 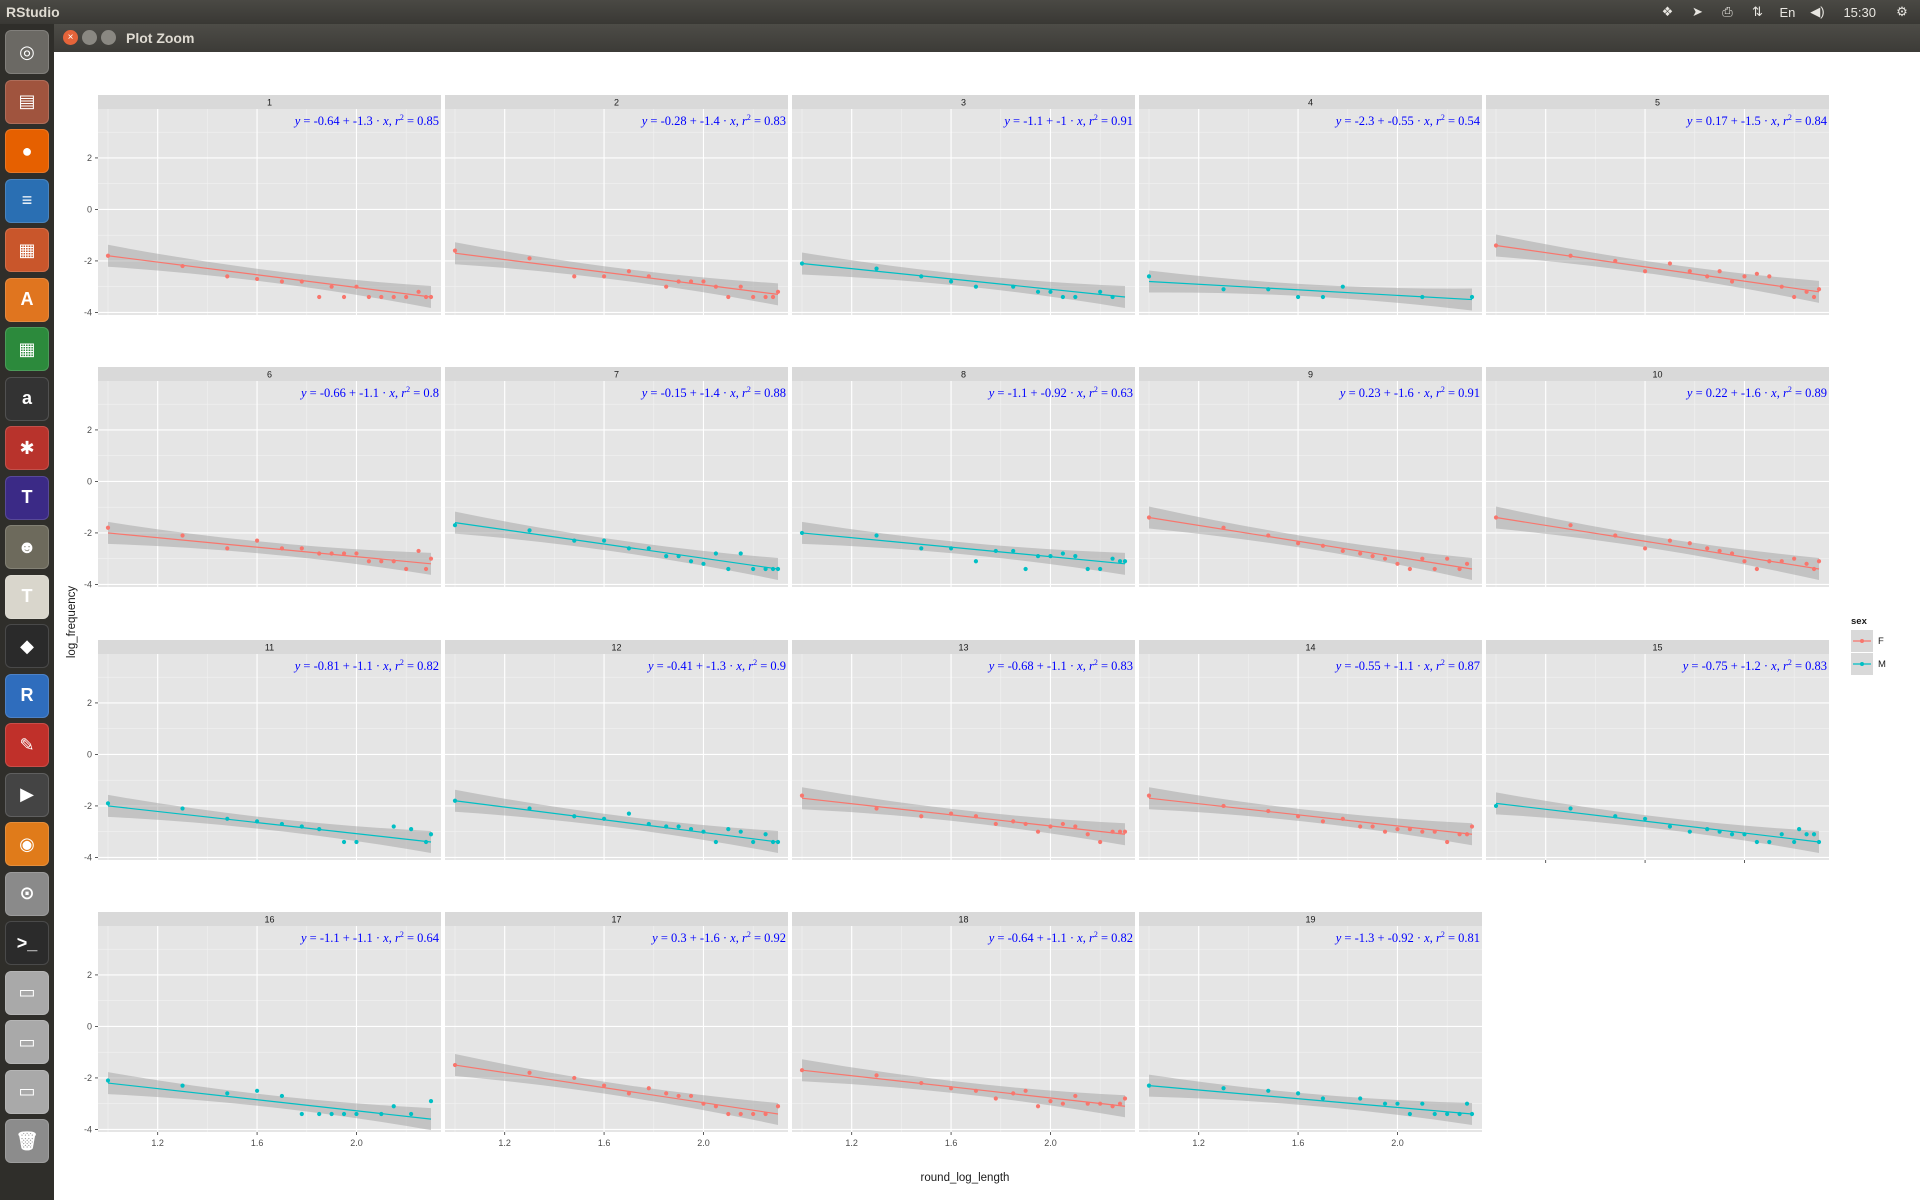 I want to click on facet-panel-11: 11 y = -0.81 + -1.1 · x, r2 = 0.82 -4 -2 0 2, so click(x=262, y=751).